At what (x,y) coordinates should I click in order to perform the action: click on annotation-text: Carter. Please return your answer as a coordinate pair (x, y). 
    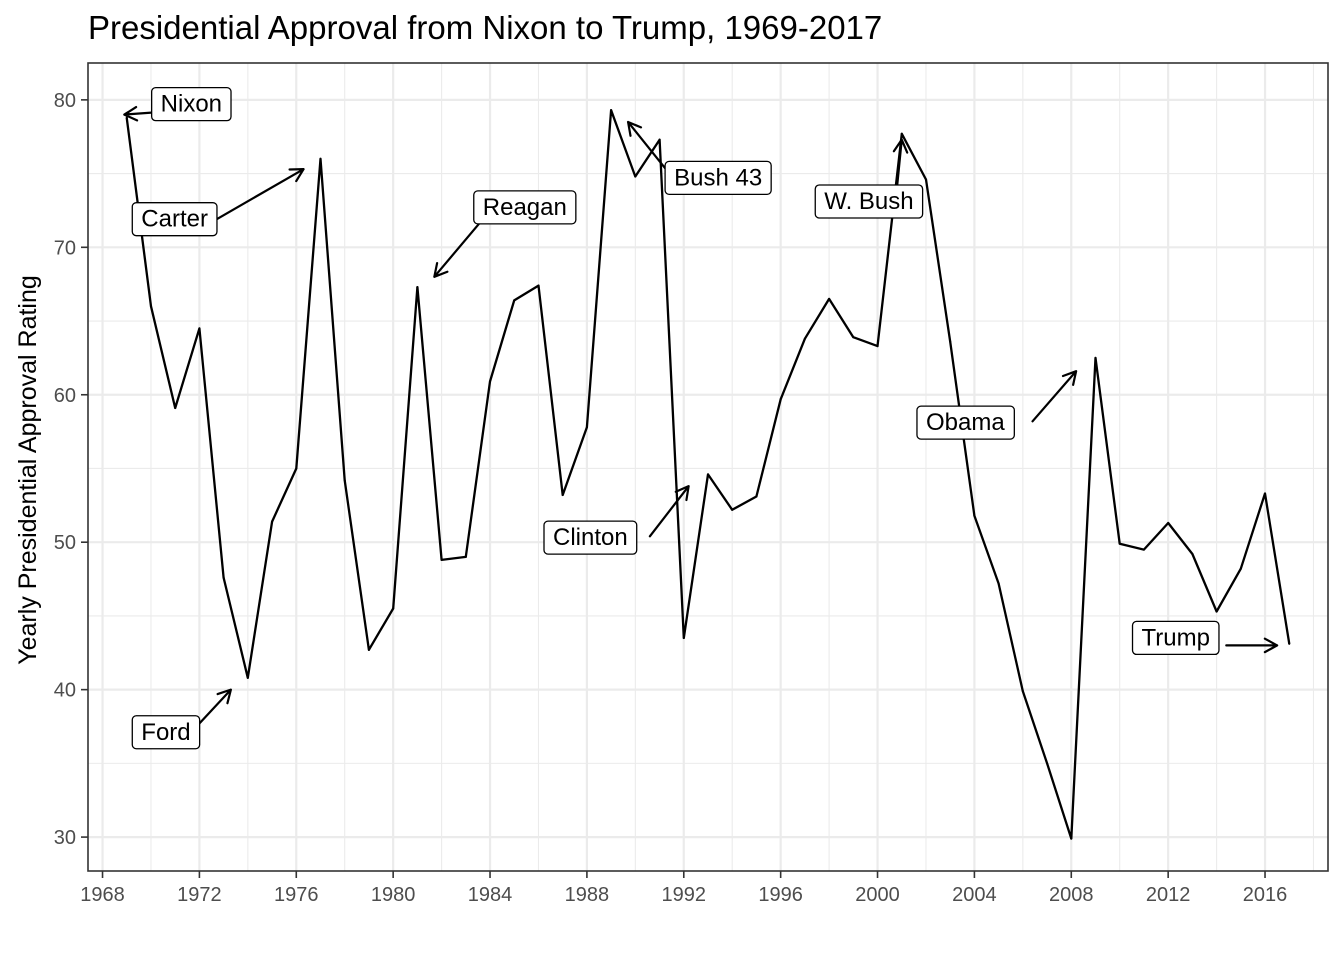
    Looking at the image, I should click on (174, 219).